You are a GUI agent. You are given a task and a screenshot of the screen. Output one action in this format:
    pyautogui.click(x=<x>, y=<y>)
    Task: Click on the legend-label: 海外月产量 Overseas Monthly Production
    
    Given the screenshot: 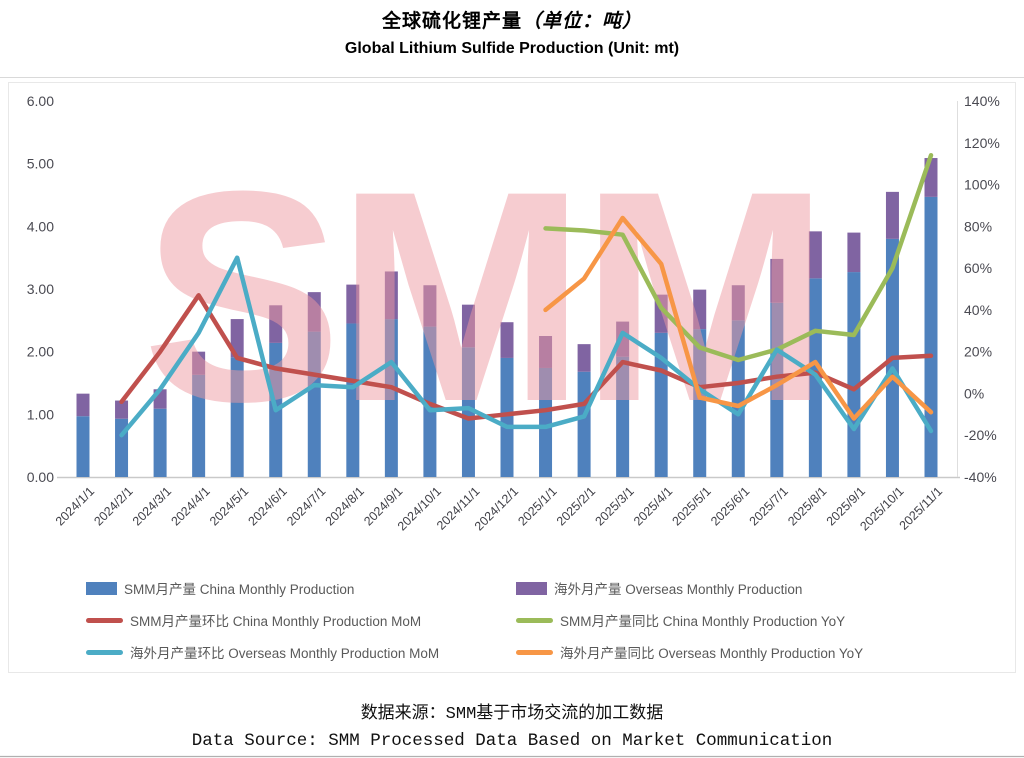 What is the action you would take?
    pyautogui.click(x=678, y=589)
    